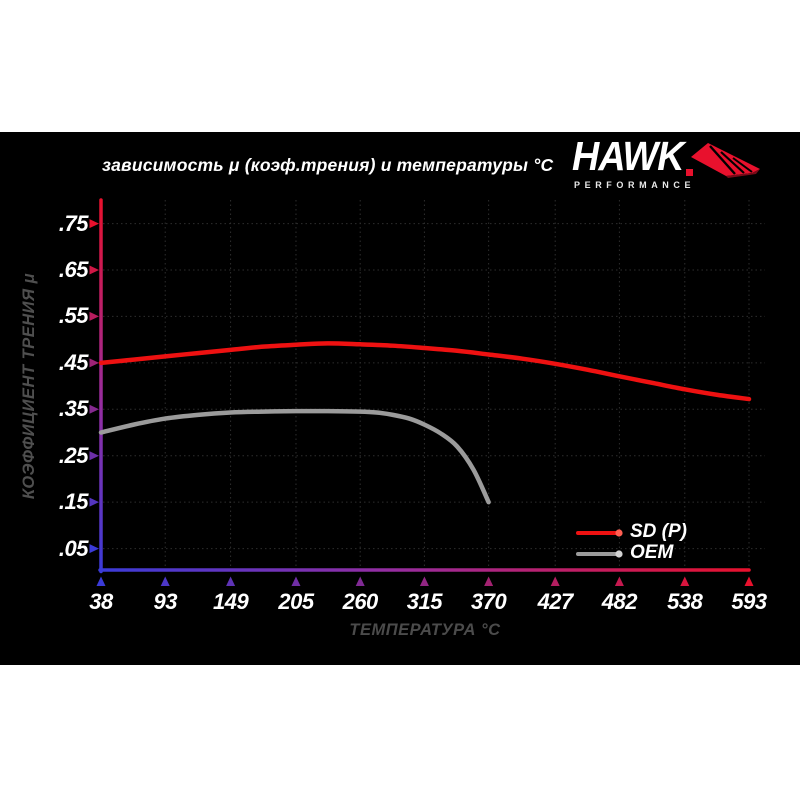  Describe the element at coordinates (294, 456) in the screenshot. I see `series-line-oem` at that location.